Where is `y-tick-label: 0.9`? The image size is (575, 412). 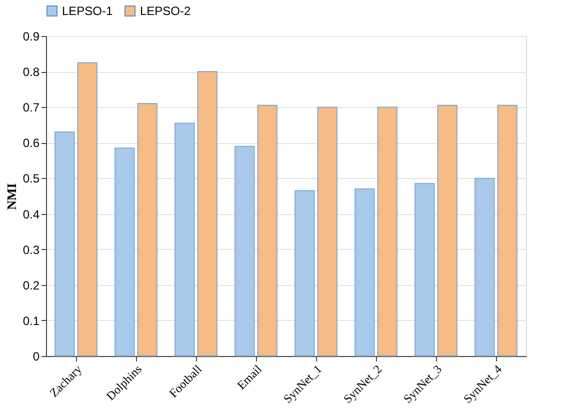
y-tick-label: 0.9 is located at coordinates (31, 37).